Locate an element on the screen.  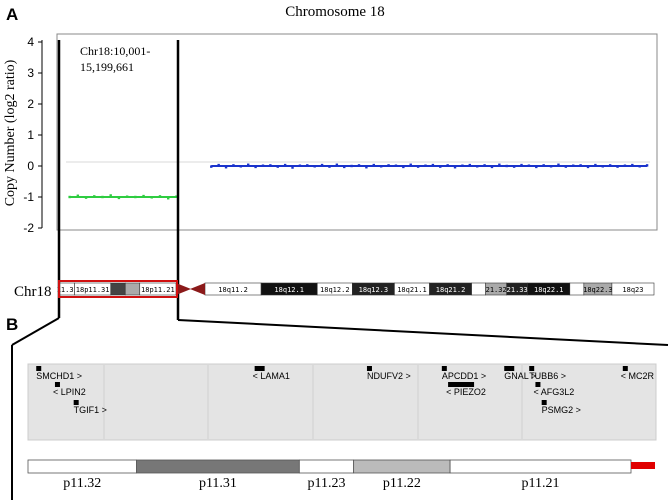
gene-label: < LAMA1 is located at coordinates (271, 376).